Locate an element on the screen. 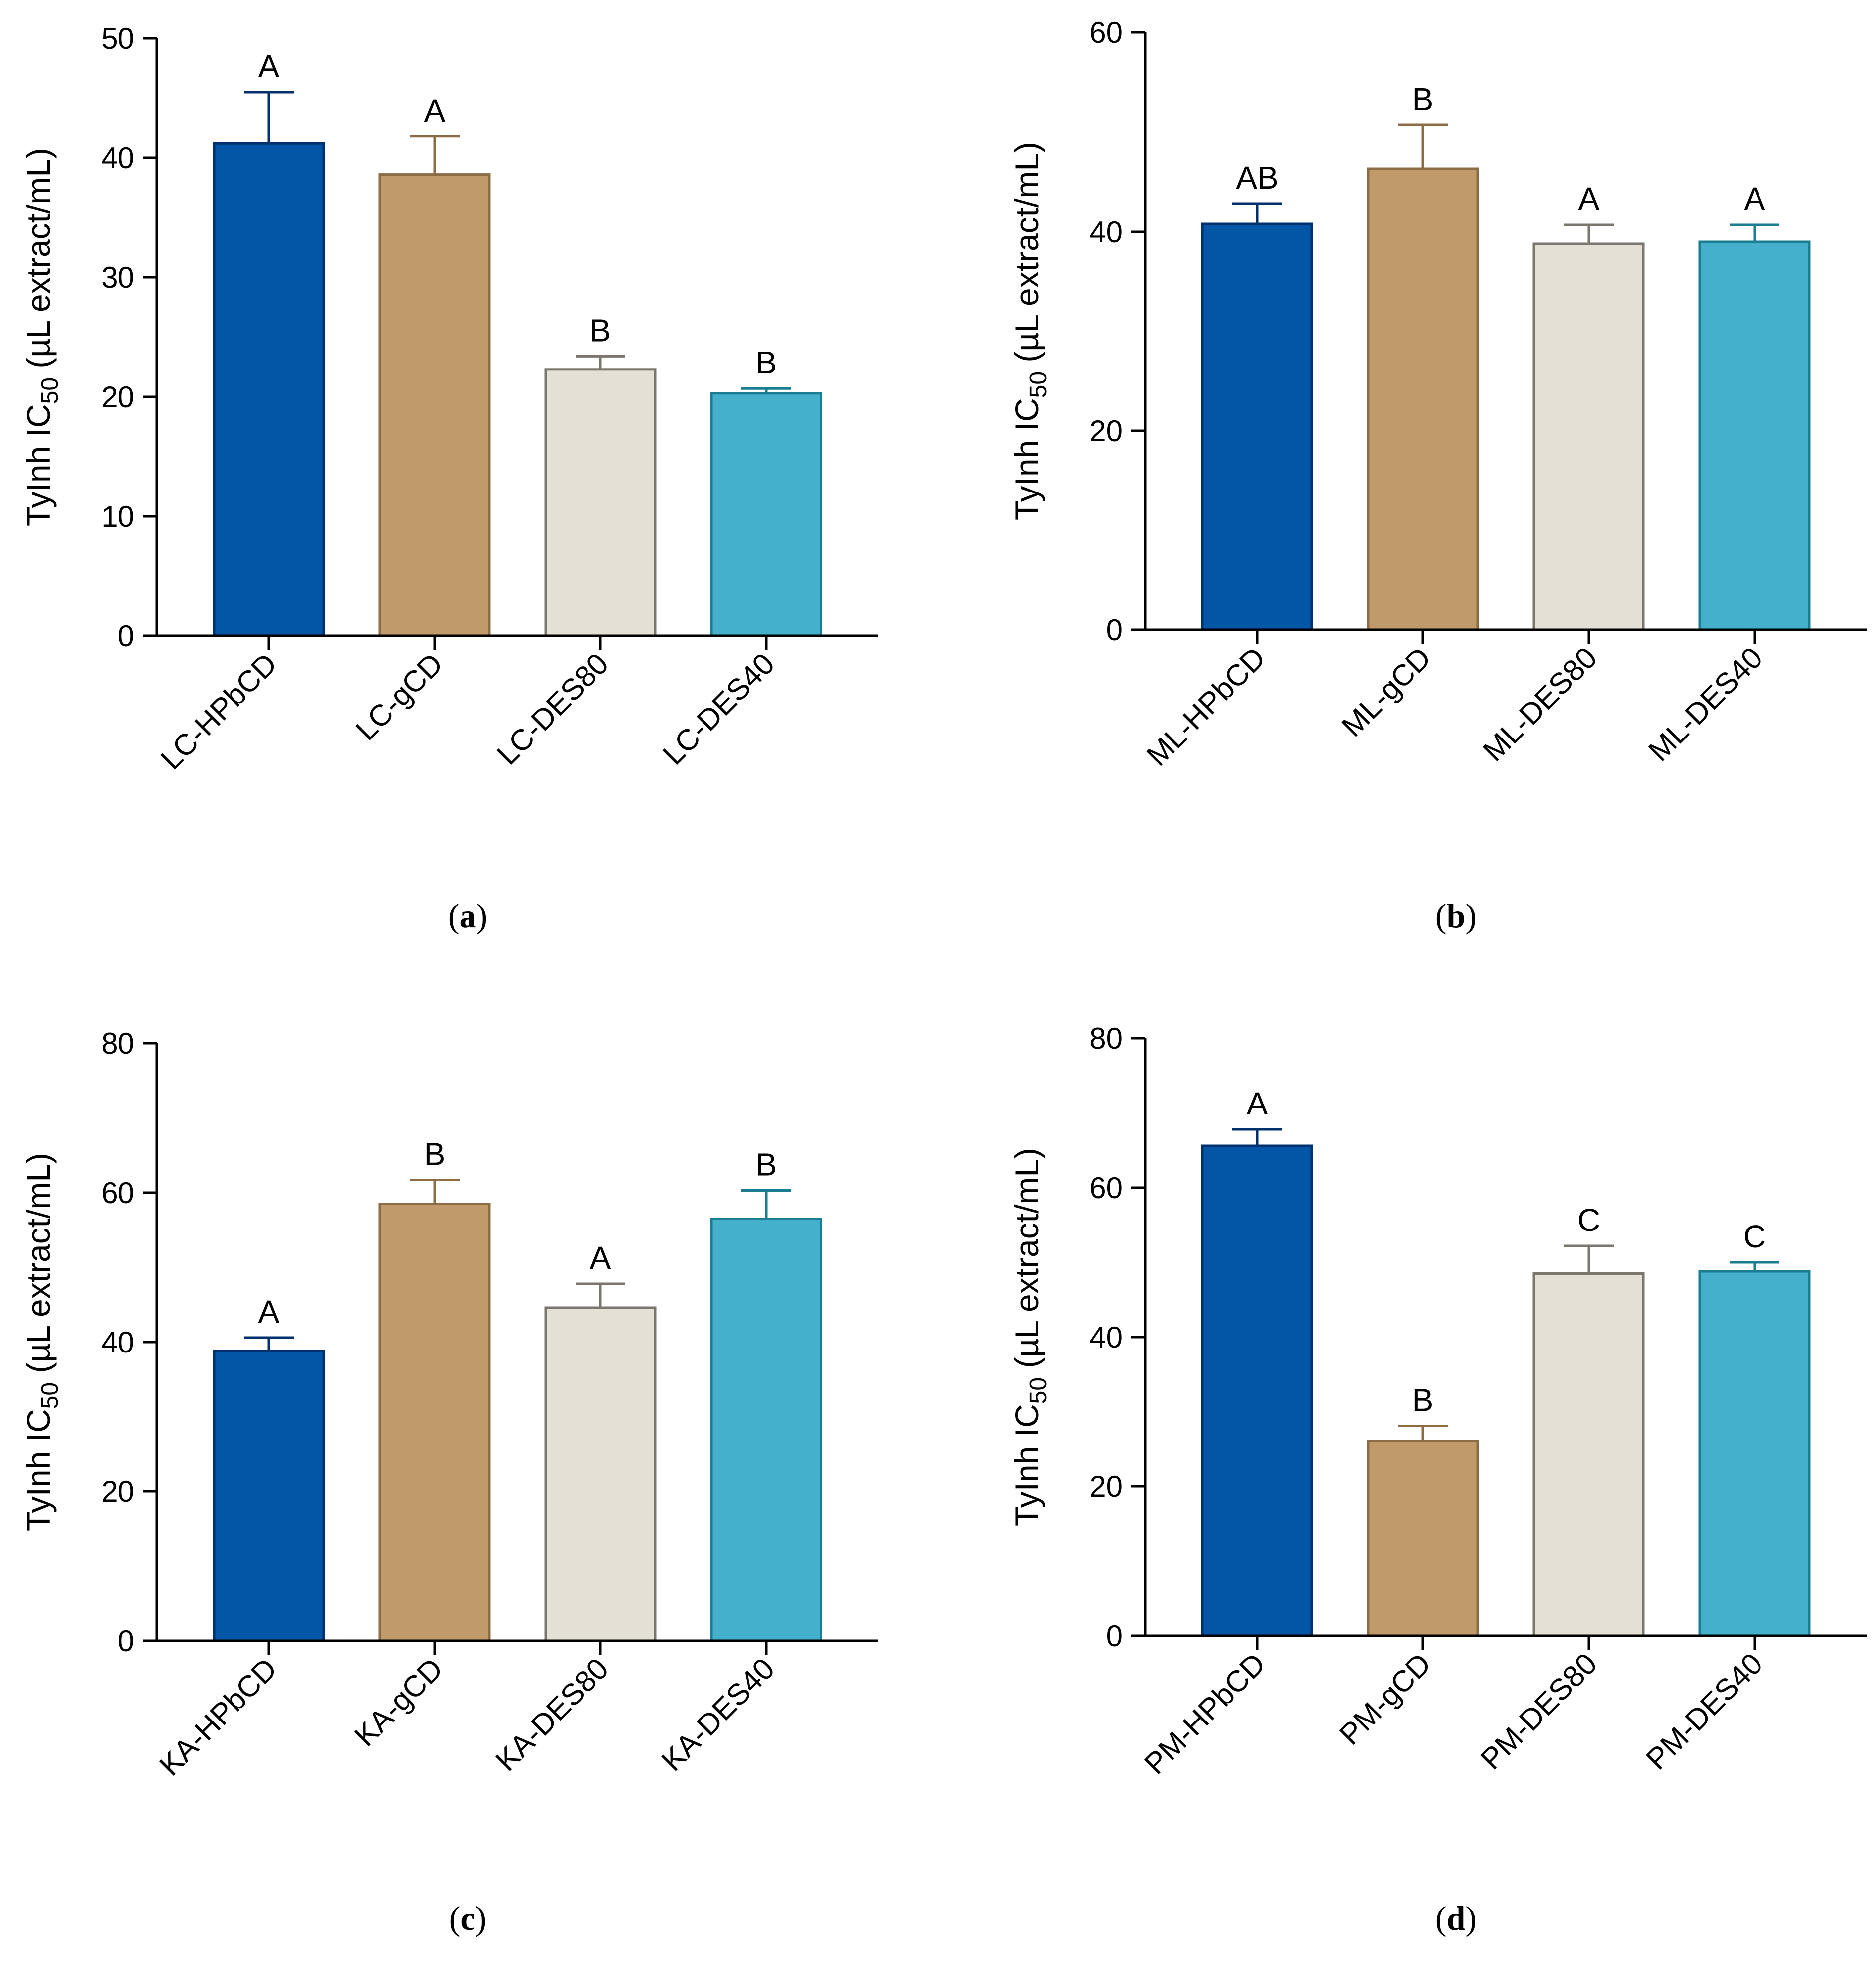 Image resolution: width=1876 pixels, height=1967 pixels. y-tick-label-a-10: 10 is located at coordinates (118, 516).